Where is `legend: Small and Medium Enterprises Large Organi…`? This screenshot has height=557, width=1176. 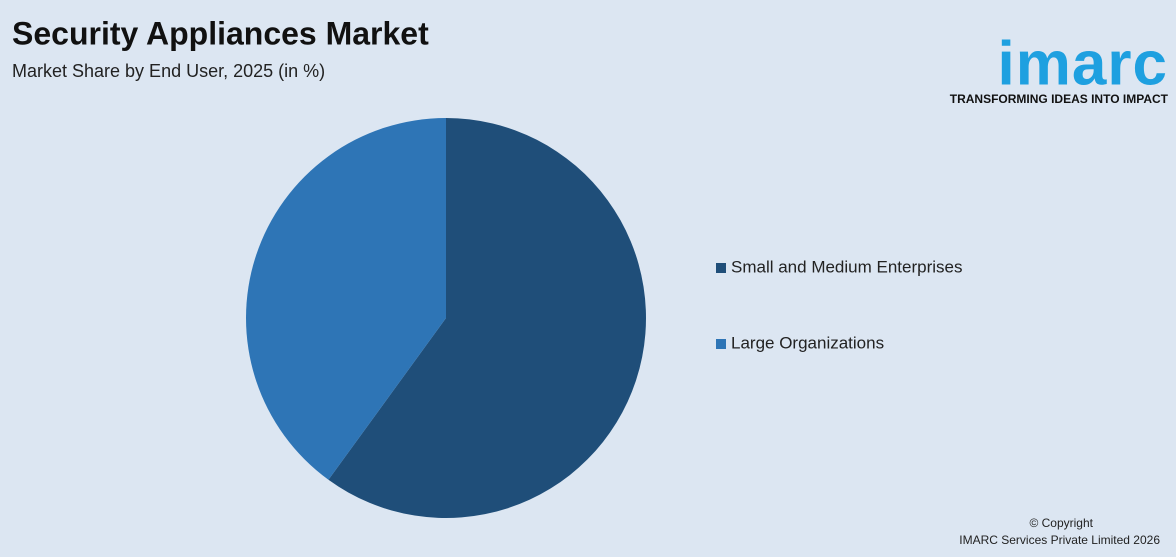
legend: Small and Medium Enterprises Large Organi… is located at coordinates (839, 304).